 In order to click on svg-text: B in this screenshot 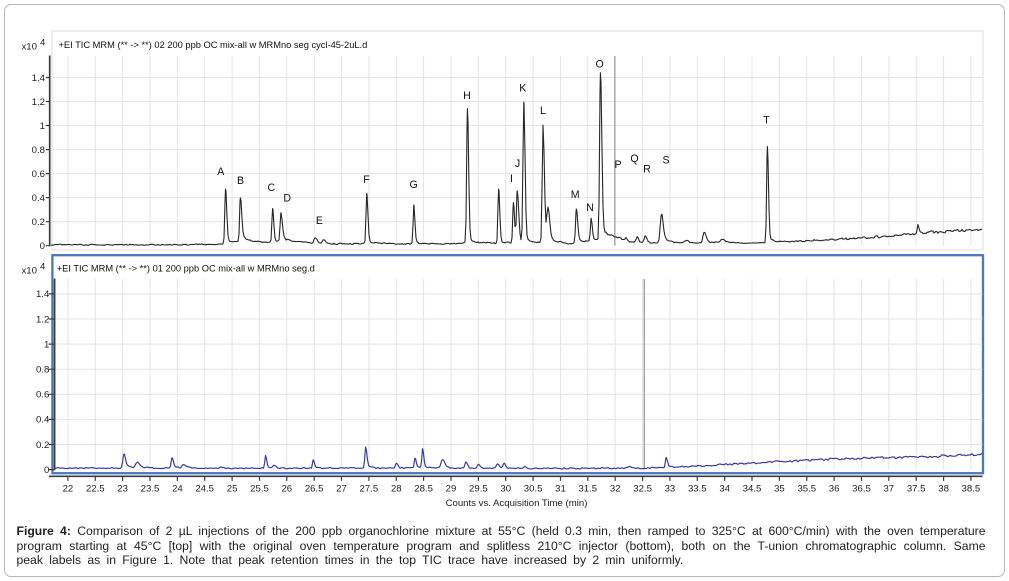, I will do `click(240, 181)`.